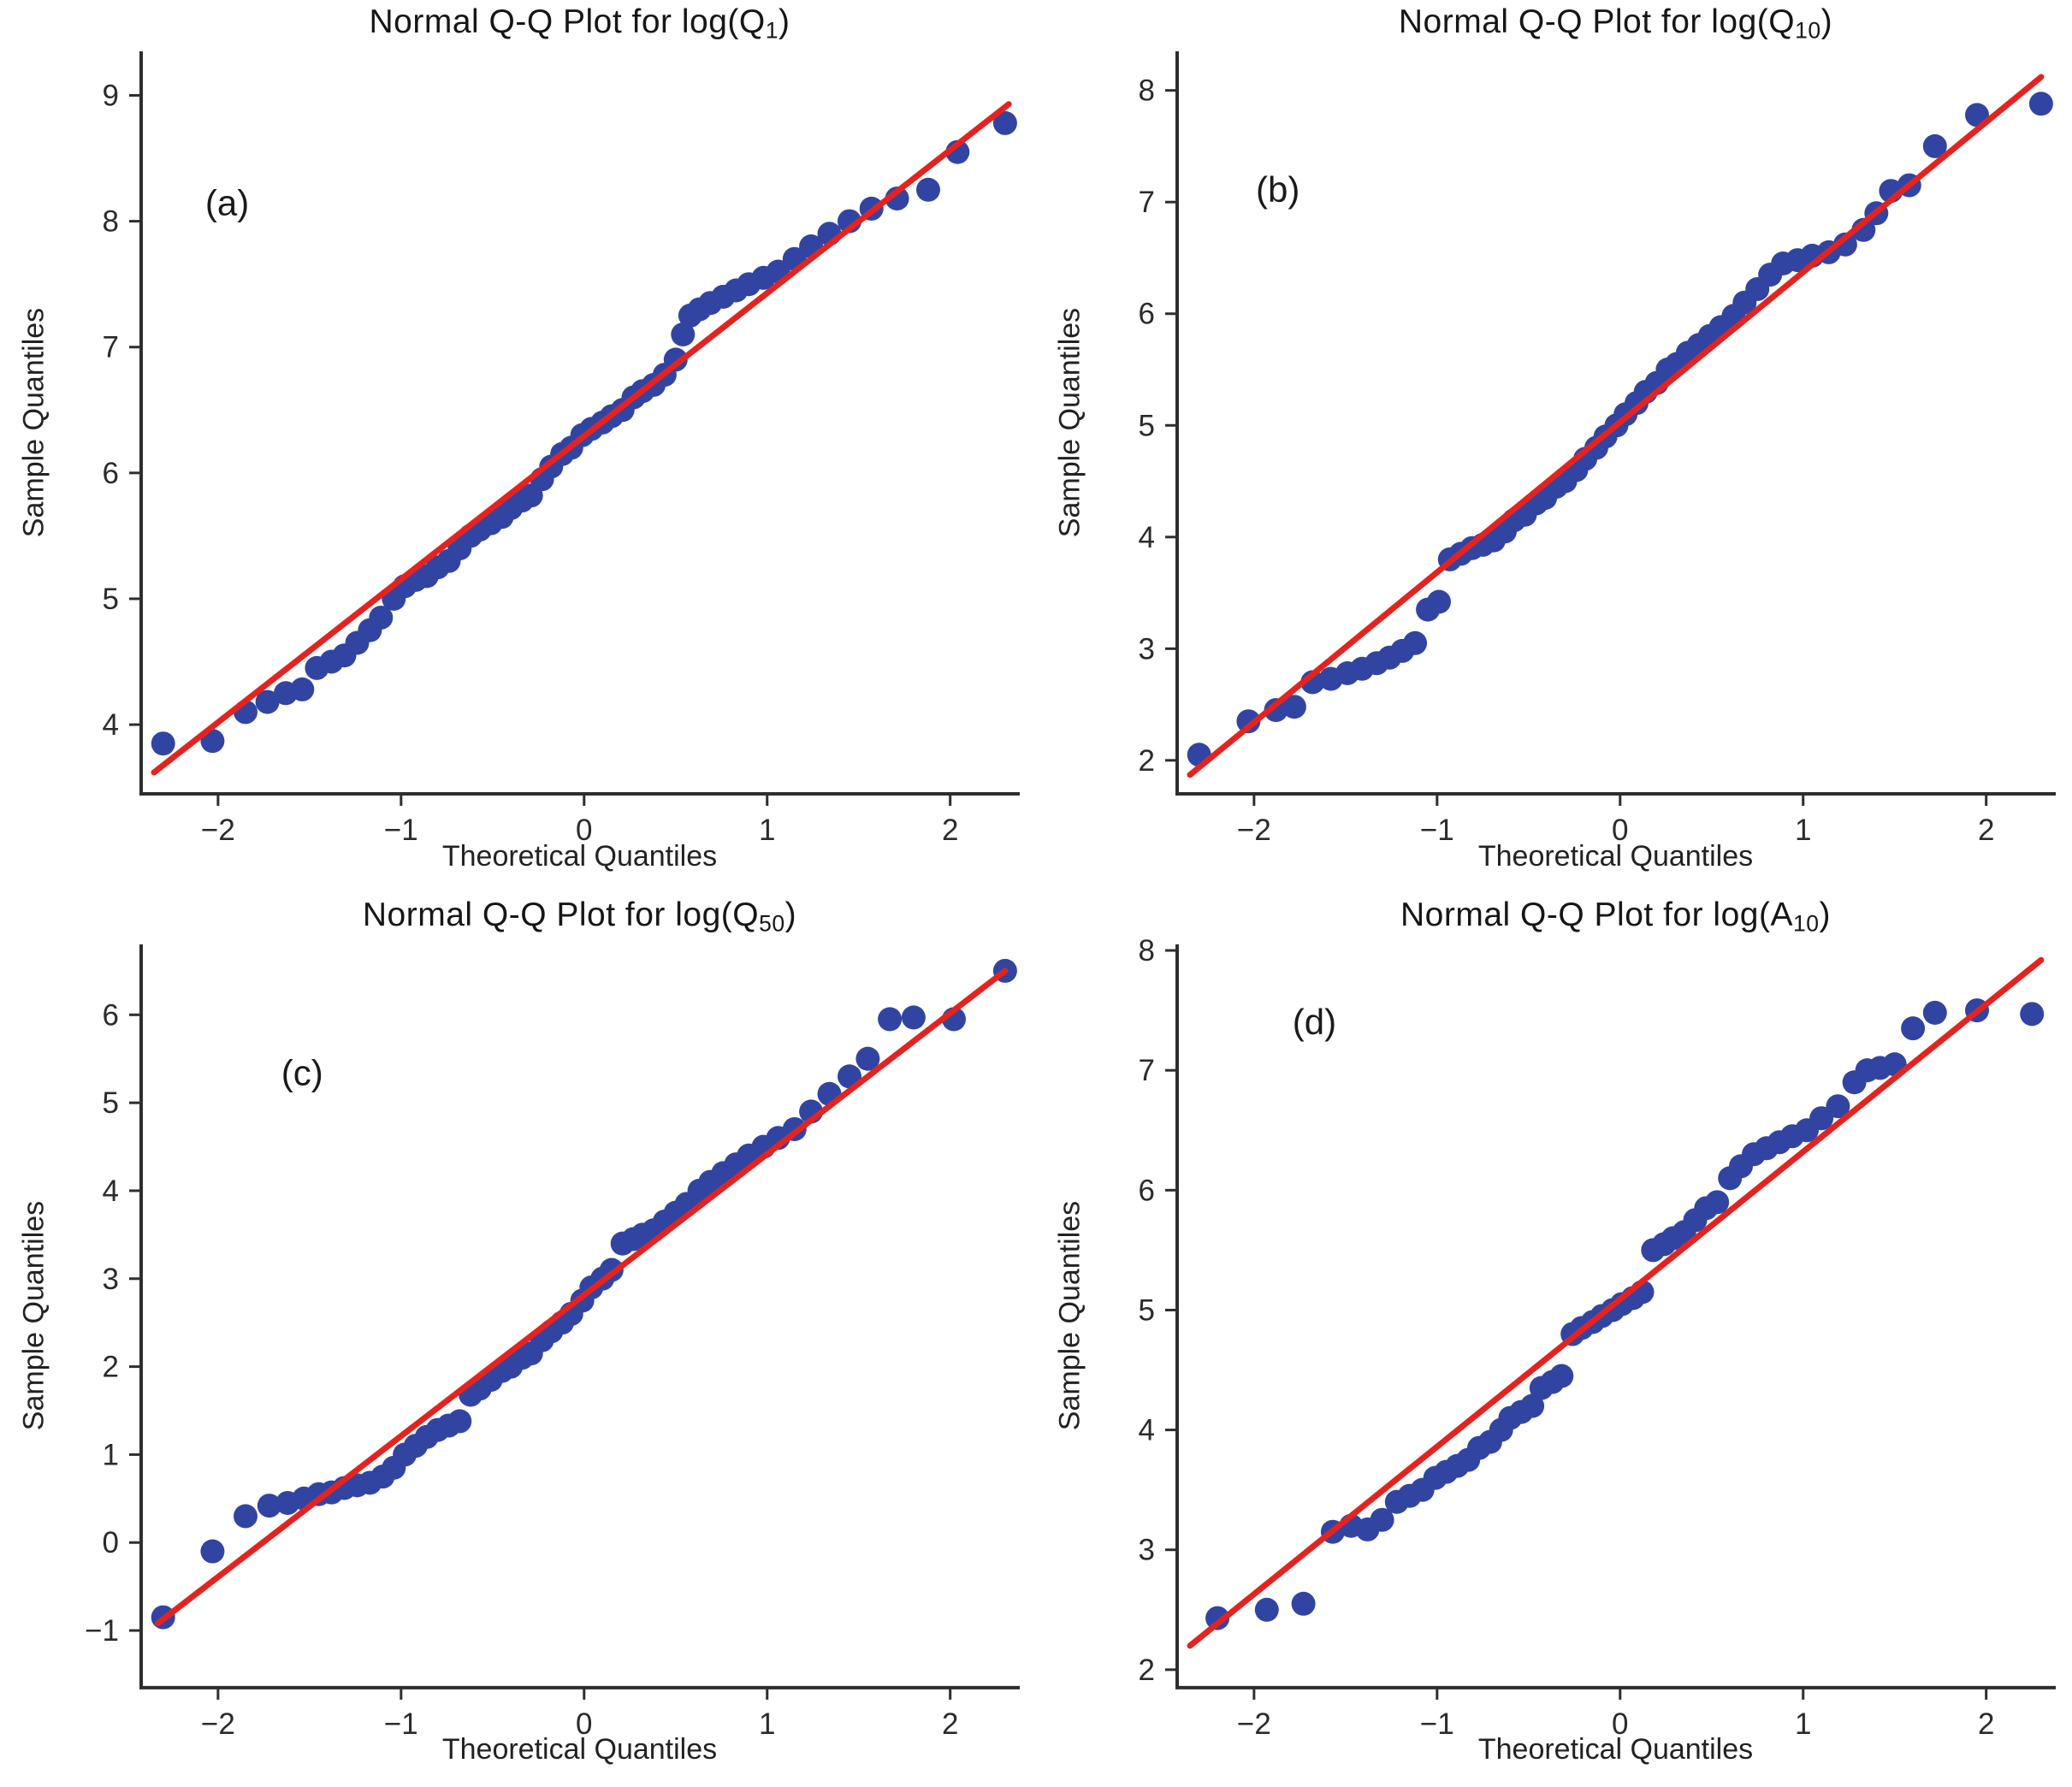 This screenshot has height=1787, width=2072. I want to click on panel-label: (d), so click(1314, 1022).